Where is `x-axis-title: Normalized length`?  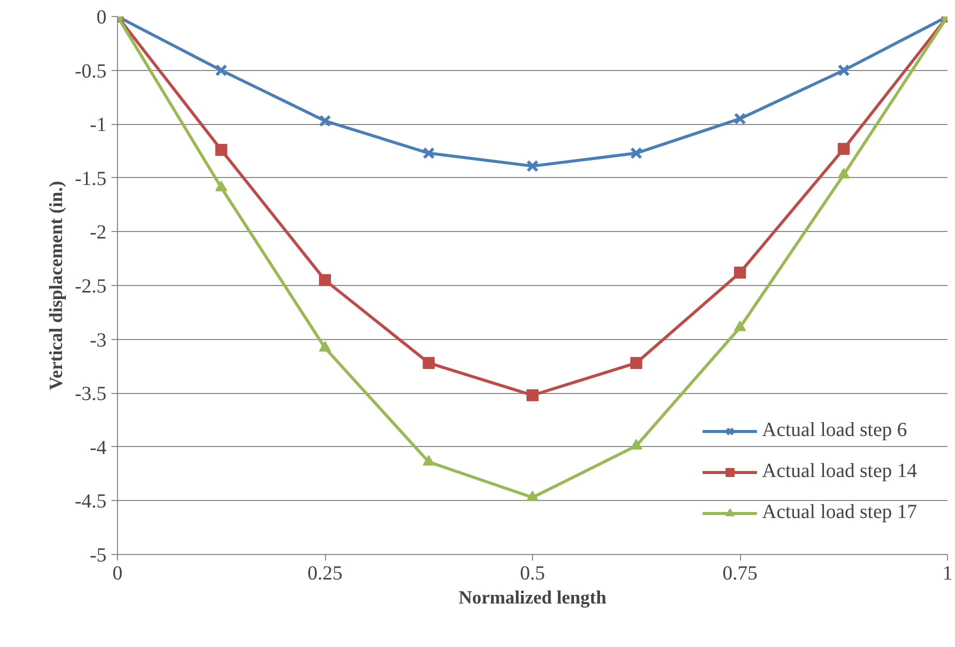 x-axis-title: Normalized length is located at coordinates (532, 598).